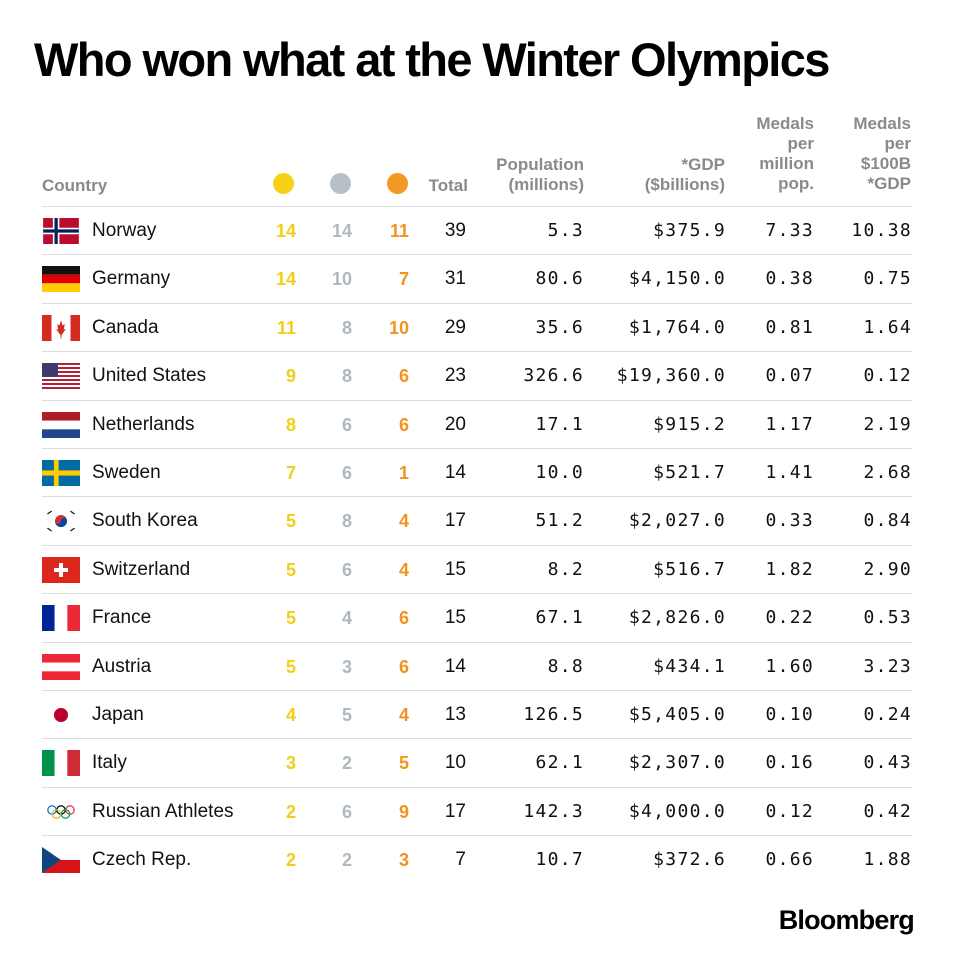 The width and height of the screenshot is (960, 960). I want to click on gdp-value: $4,150.0, so click(677, 279).